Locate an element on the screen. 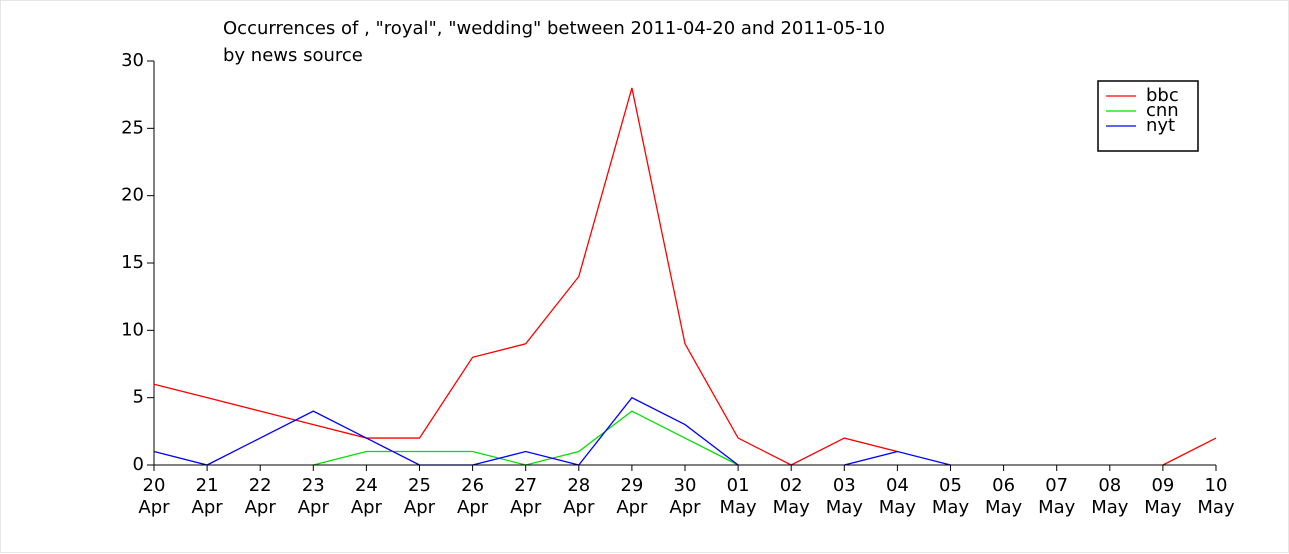  x-tick-label: 20 Apr is located at coordinates (154, 496).